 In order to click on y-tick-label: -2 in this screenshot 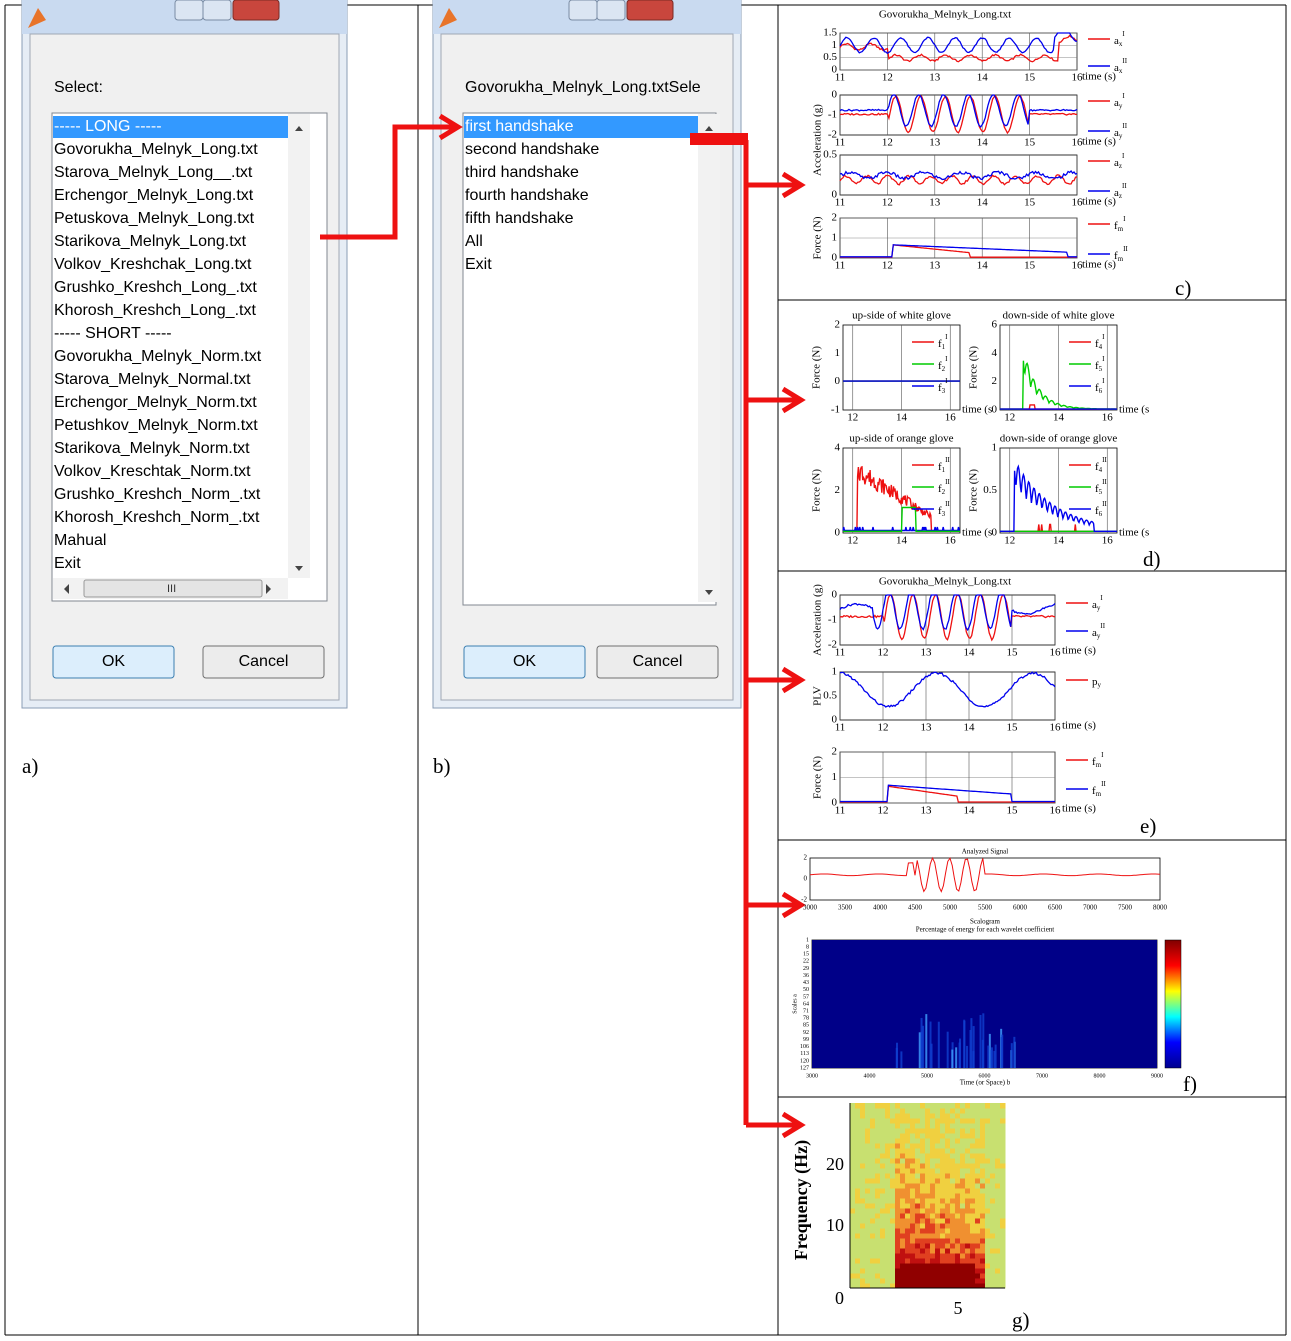, I will do `click(804, 900)`.